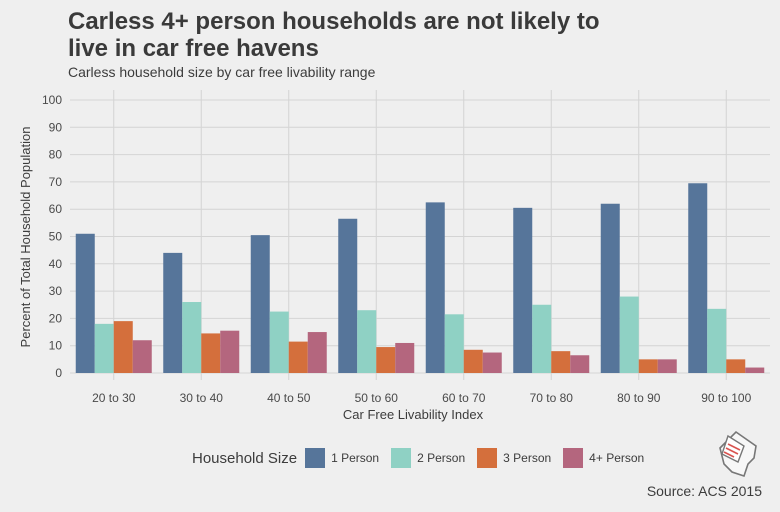  What do you see at coordinates (464, 398) in the screenshot?
I see `x-tick-label: 60 to 70` at bounding box center [464, 398].